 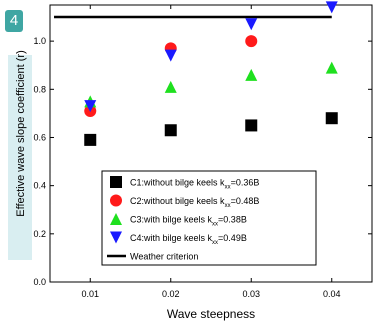 I want to click on y-tick-label: 0.2, so click(x=39, y=234).